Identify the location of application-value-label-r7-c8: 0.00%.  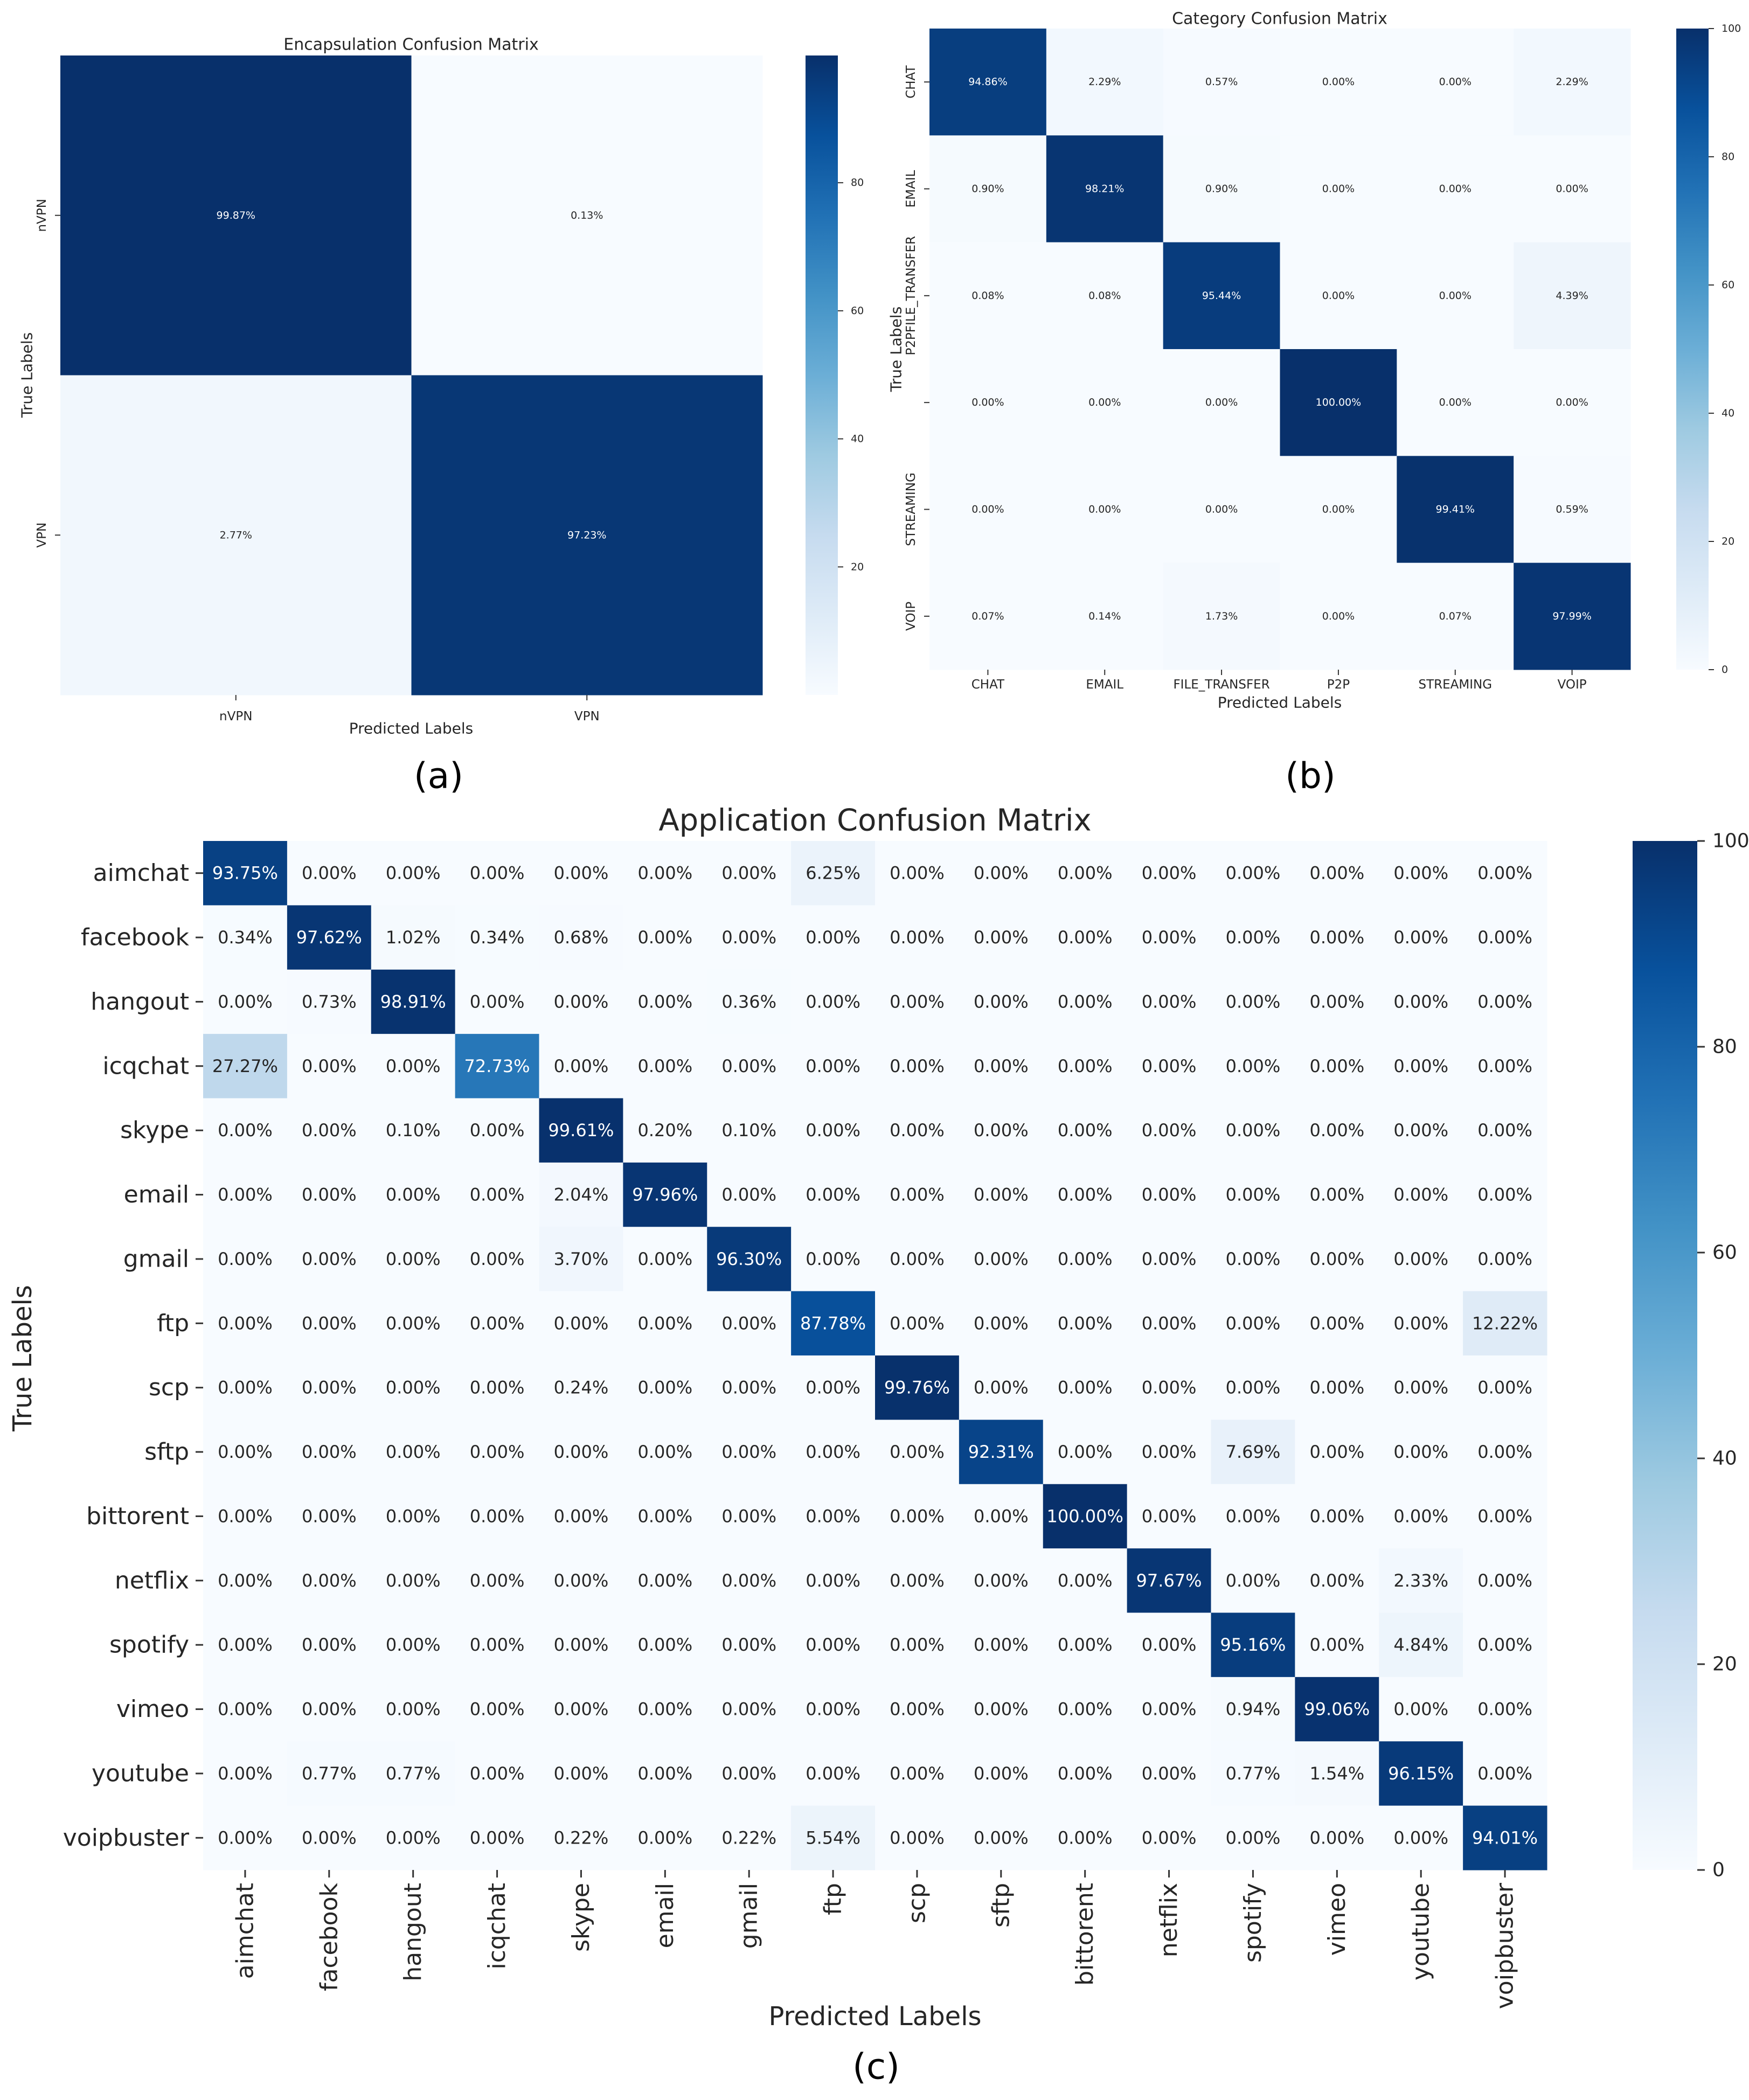
(917, 1323).